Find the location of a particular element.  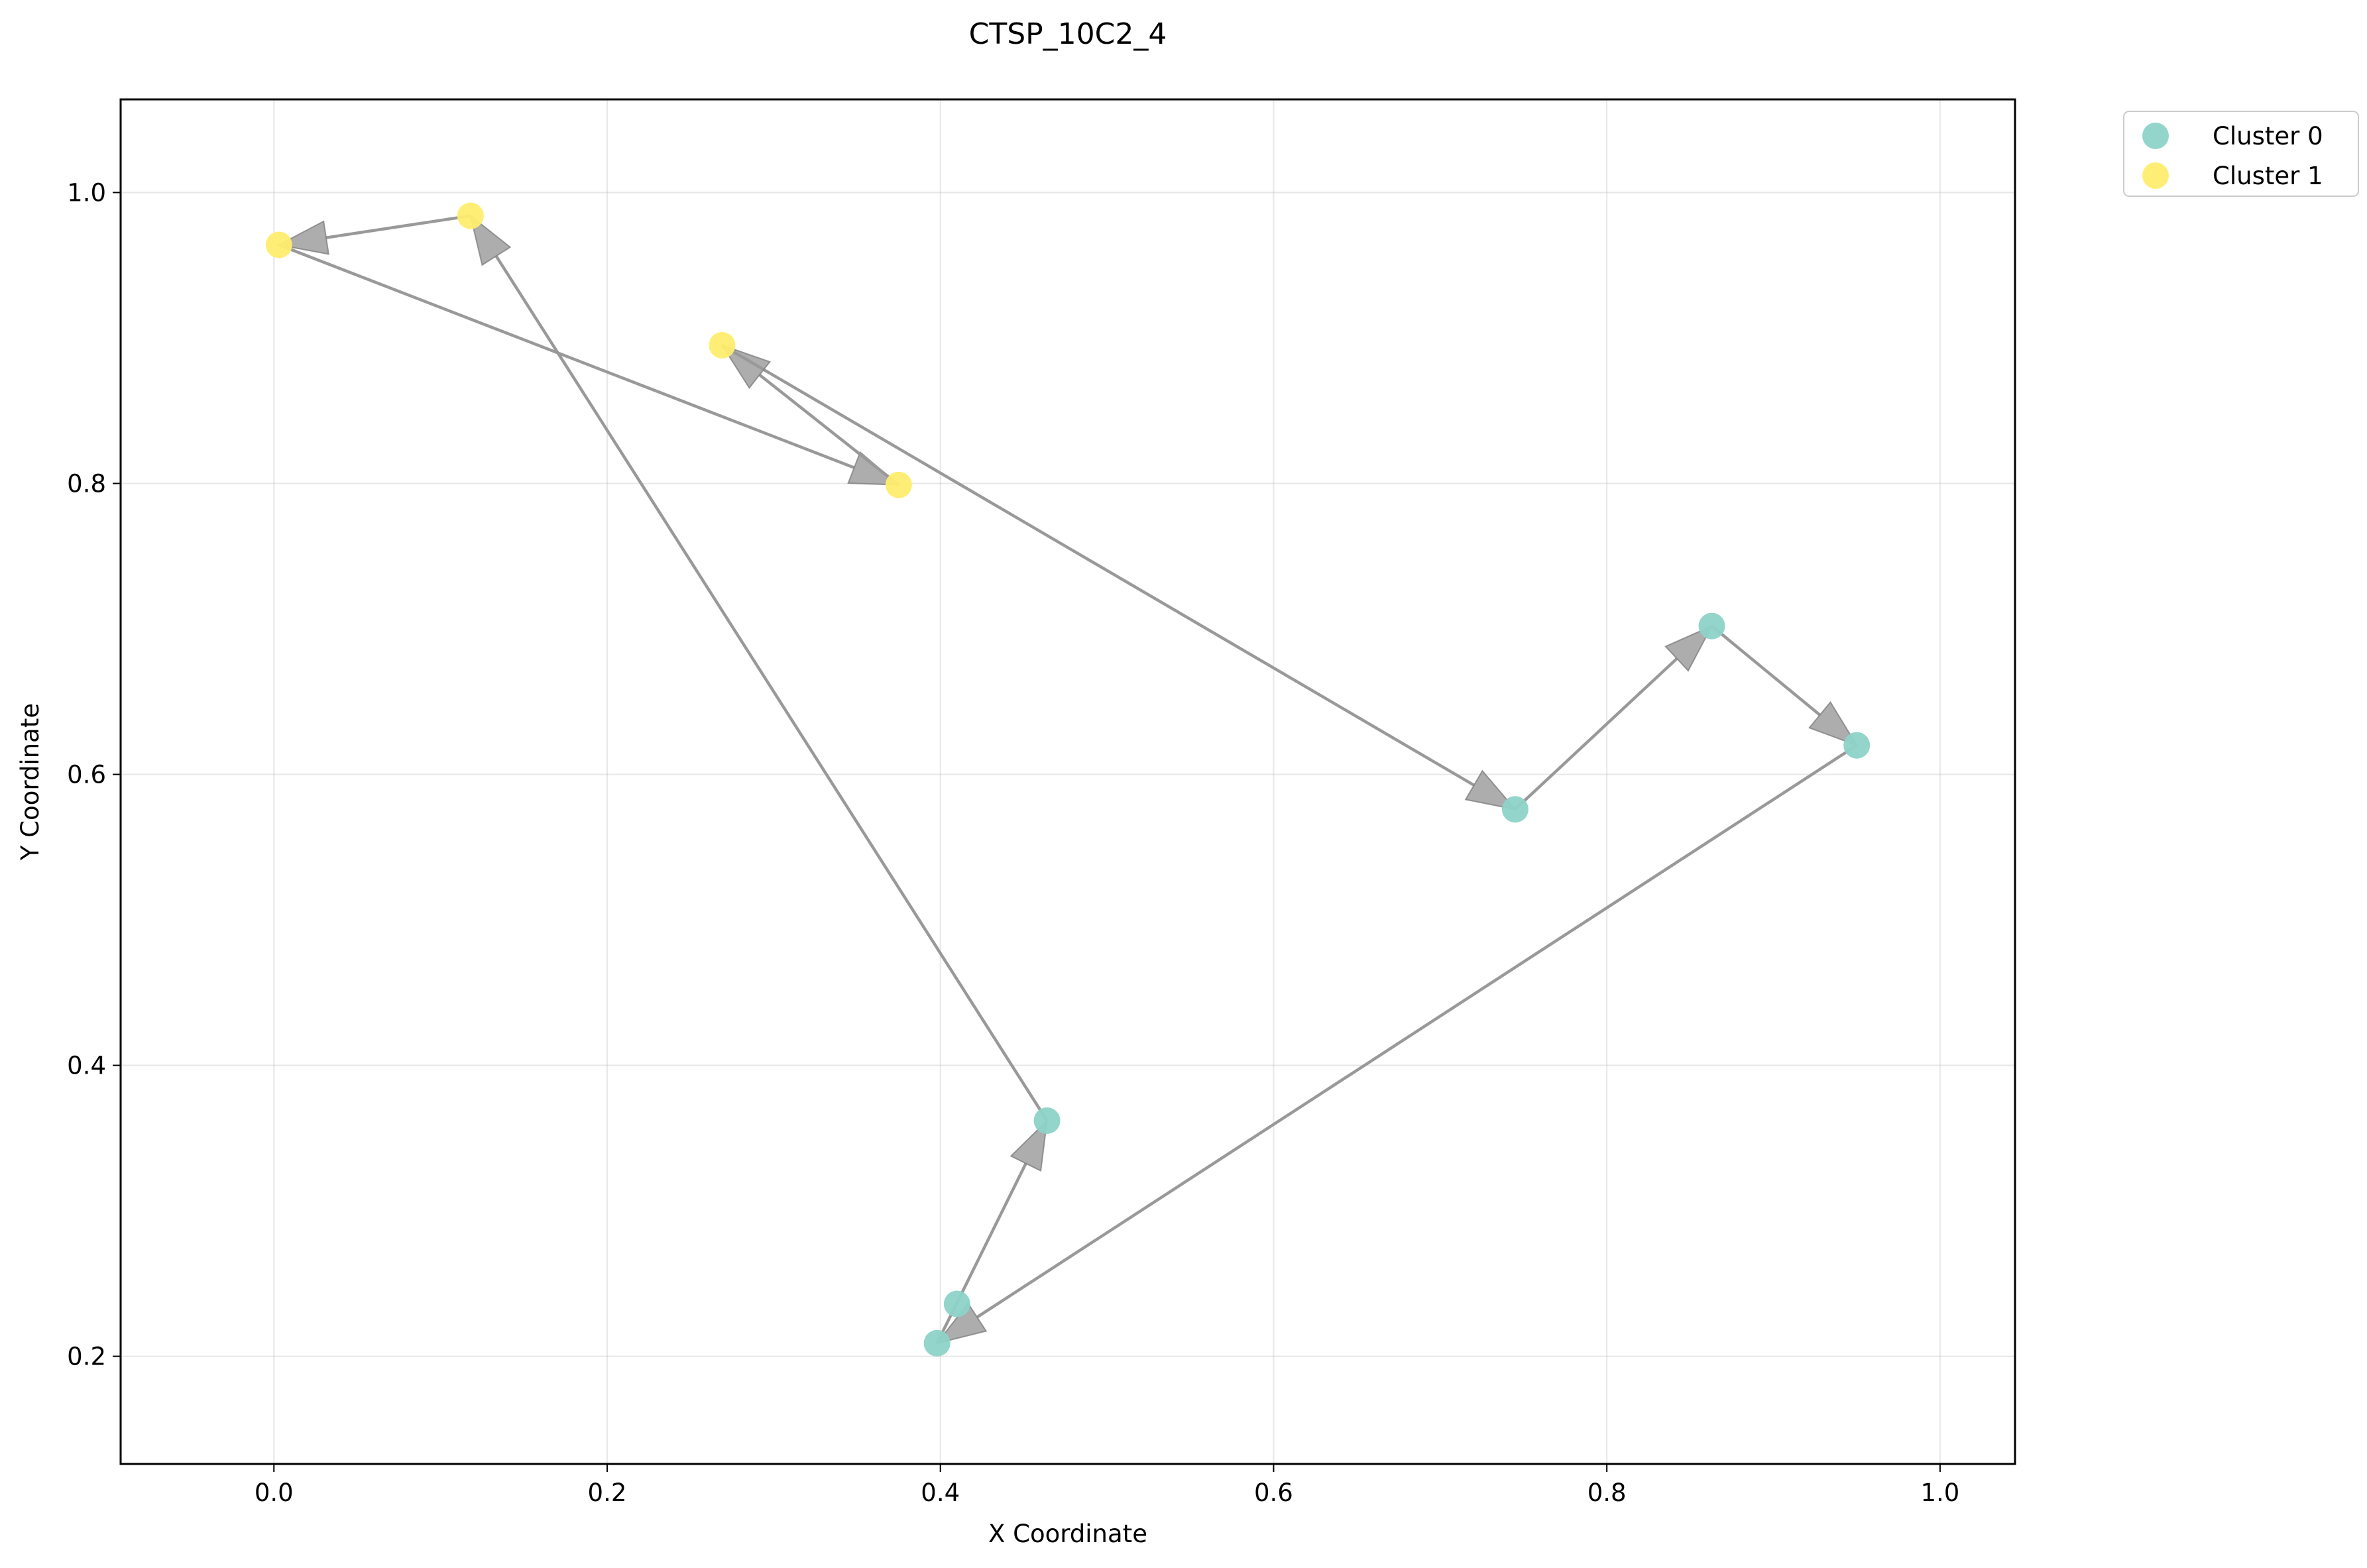

legend-box is located at coordinates (2241, 154).